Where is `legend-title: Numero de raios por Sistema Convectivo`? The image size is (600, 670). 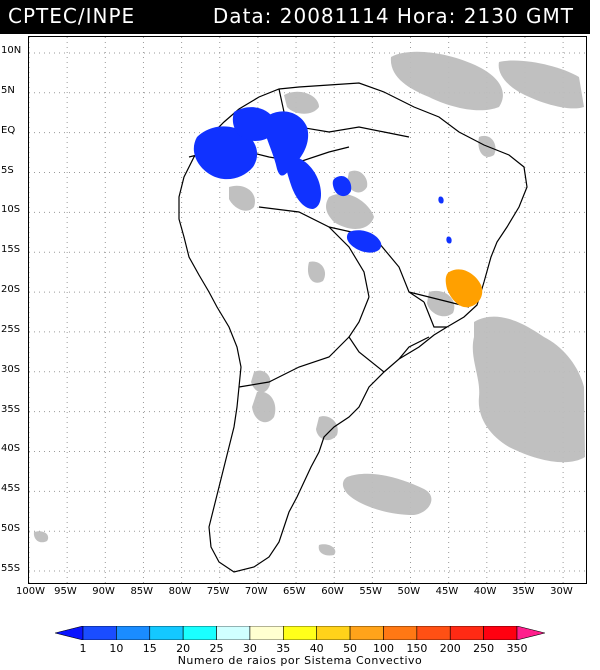 legend-title: Numero de raios por Sistema Convectivo is located at coordinates (300, 660).